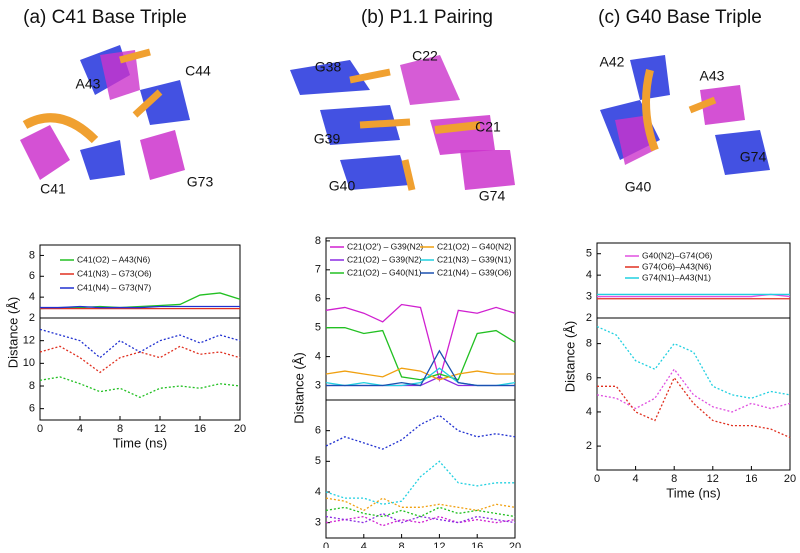  Describe the element at coordinates (29, 363) in the screenshot. I see `y-tick-label: 10` at that location.